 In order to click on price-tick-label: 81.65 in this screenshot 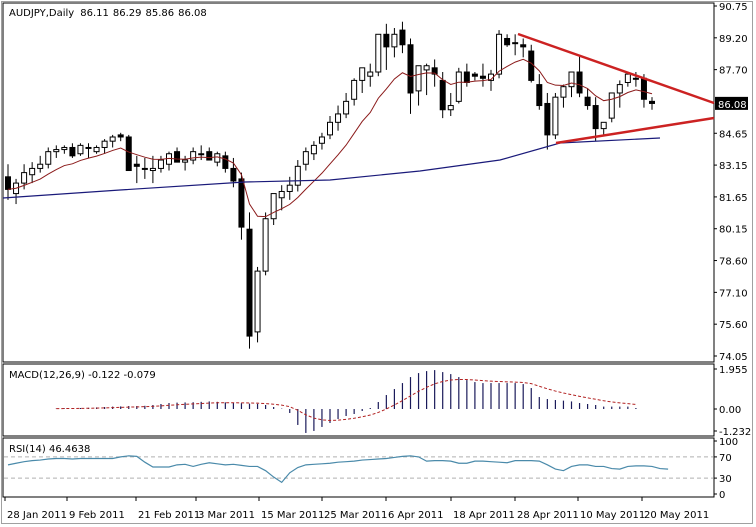, I will do `click(733, 198)`.